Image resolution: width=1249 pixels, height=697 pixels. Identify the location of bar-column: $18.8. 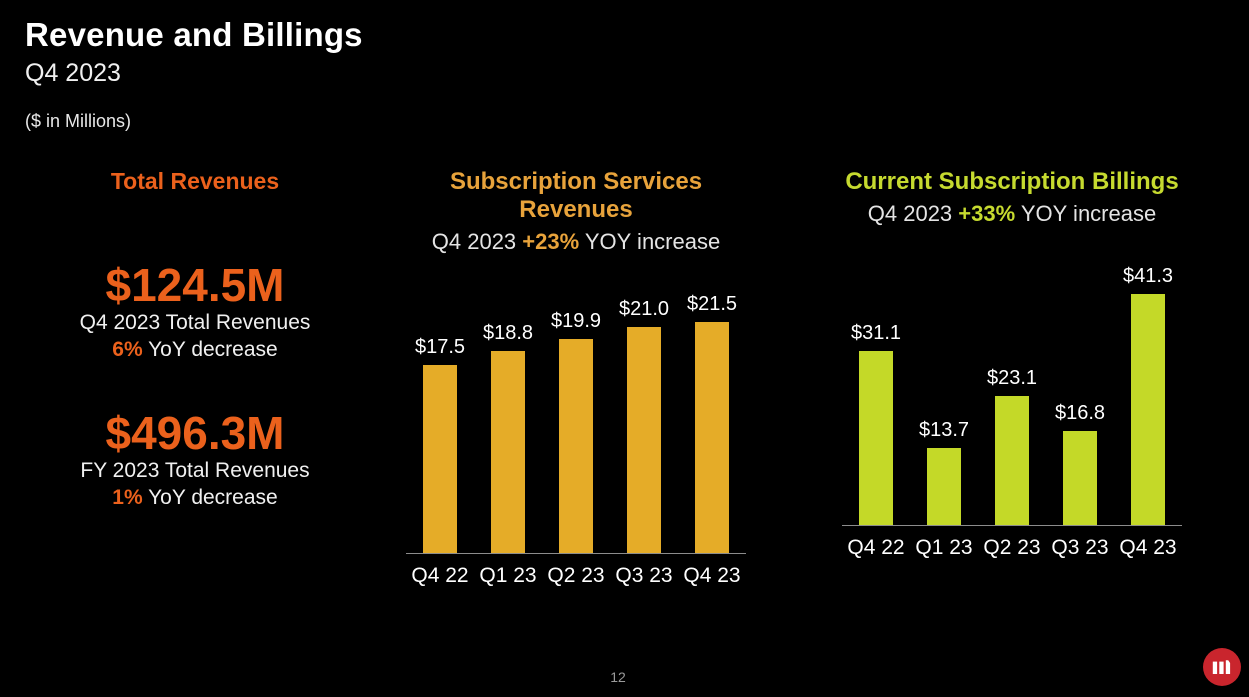
(508, 437).